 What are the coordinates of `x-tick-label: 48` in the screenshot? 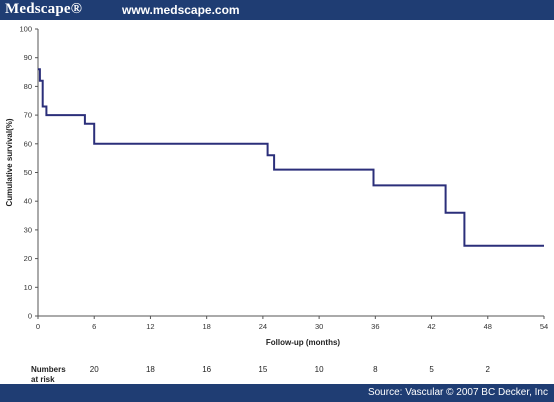 It's located at (488, 326).